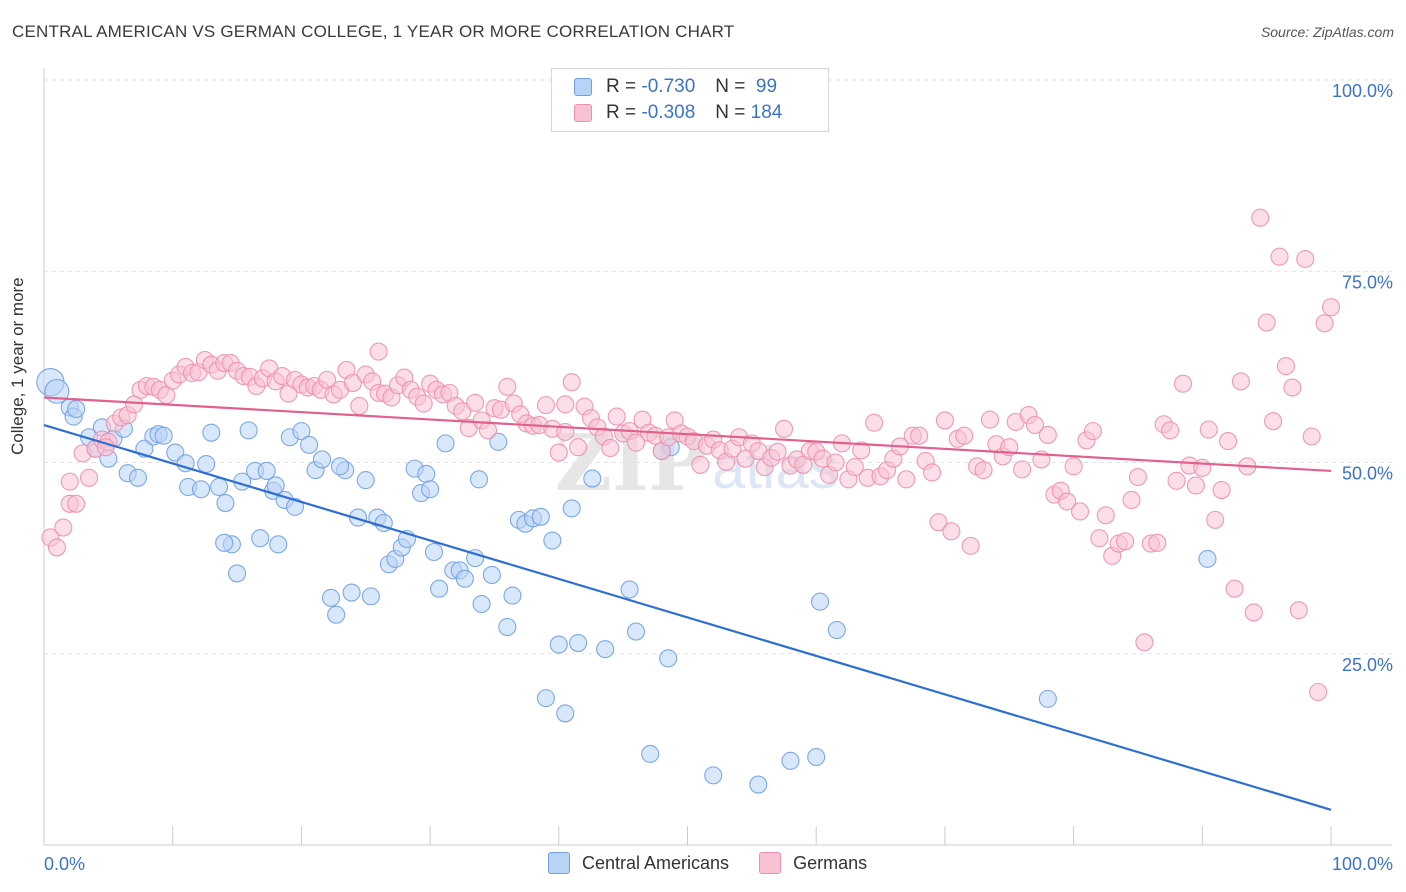  I want to click on legend-swatch-pink, so click(770, 863).